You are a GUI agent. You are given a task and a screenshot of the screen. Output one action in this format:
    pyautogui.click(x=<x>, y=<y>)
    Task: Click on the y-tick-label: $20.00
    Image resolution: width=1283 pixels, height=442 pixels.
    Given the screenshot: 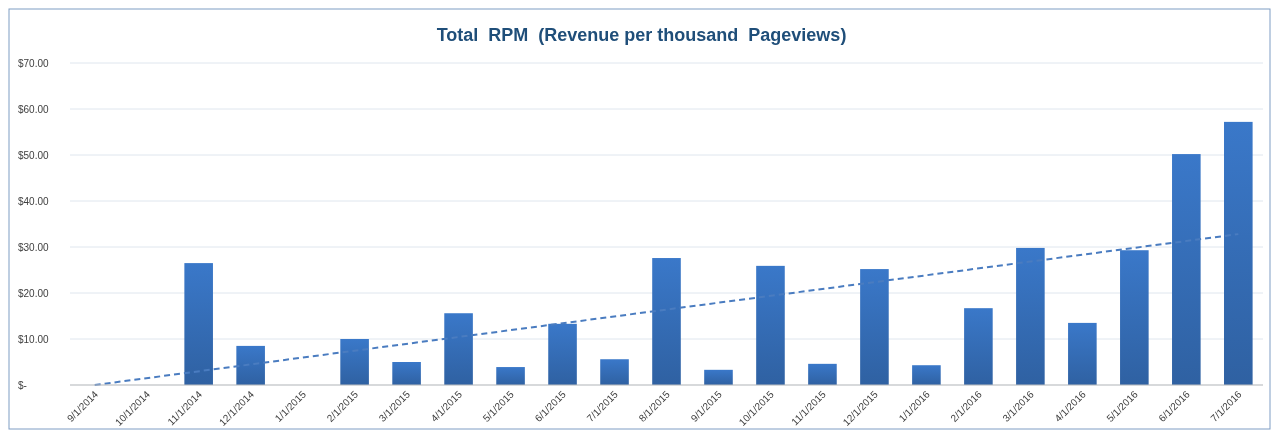 What is the action you would take?
    pyautogui.click(x=34, y=293)
    